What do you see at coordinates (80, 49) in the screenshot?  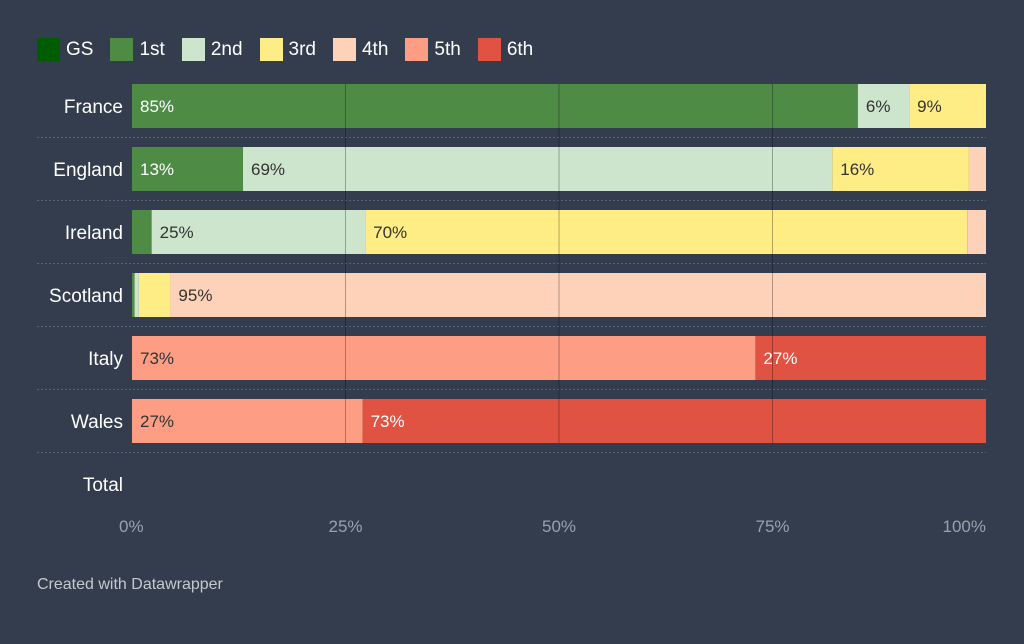 I see `legend-label: GS` at bounding box center [80, 49].